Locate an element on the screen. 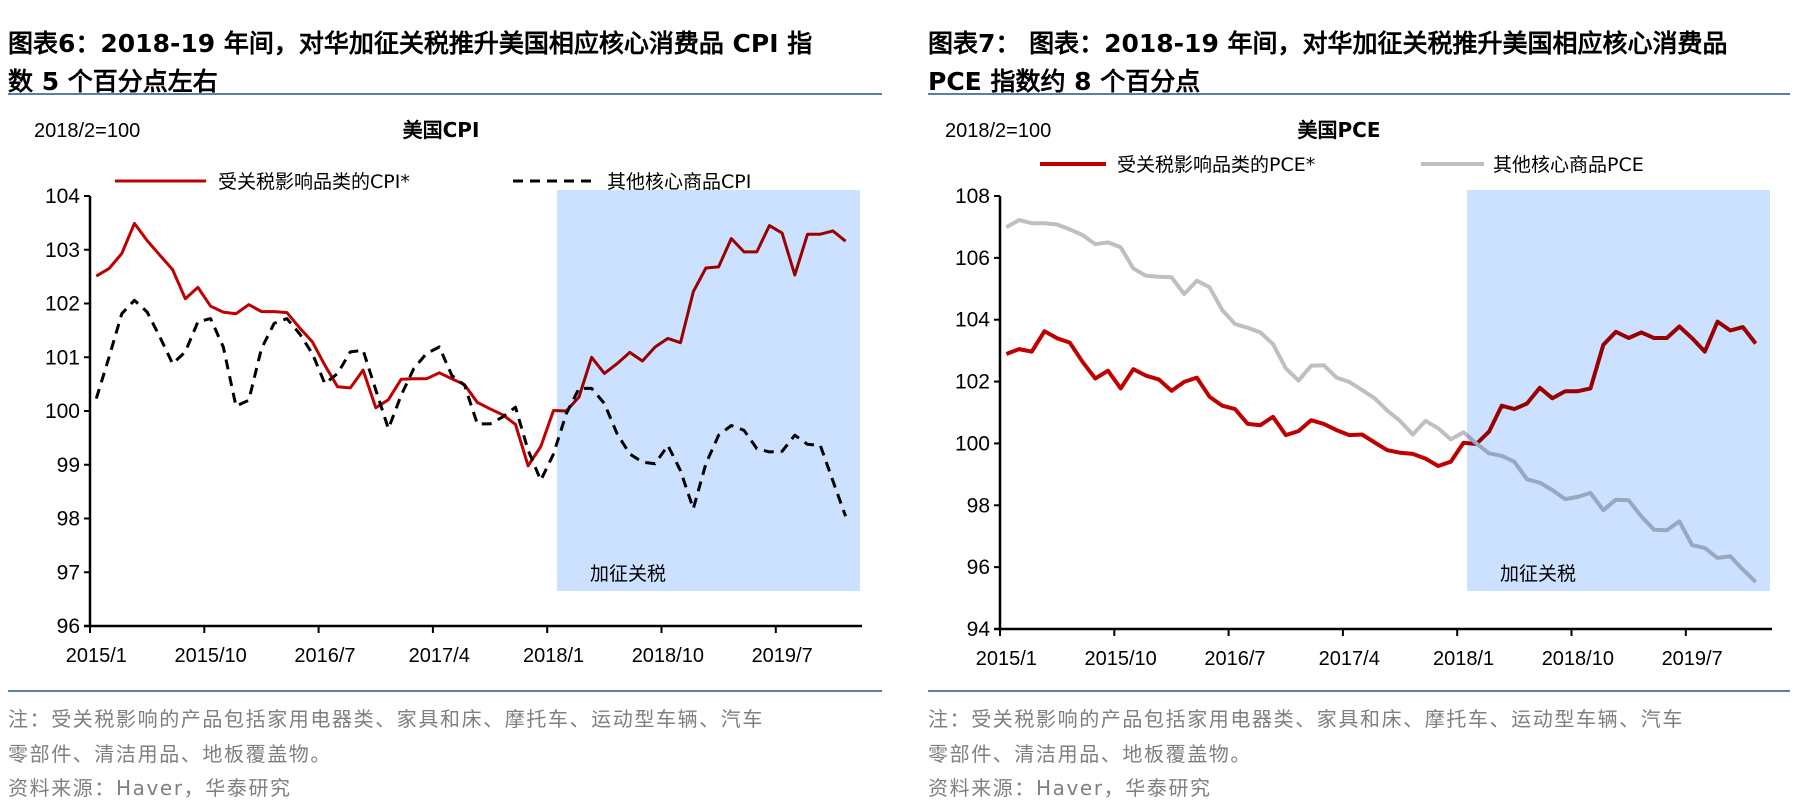 The width and height of the screenshot is (1796, 802). pce-y-tick-label: 98 is located at coordinates (978, 505).